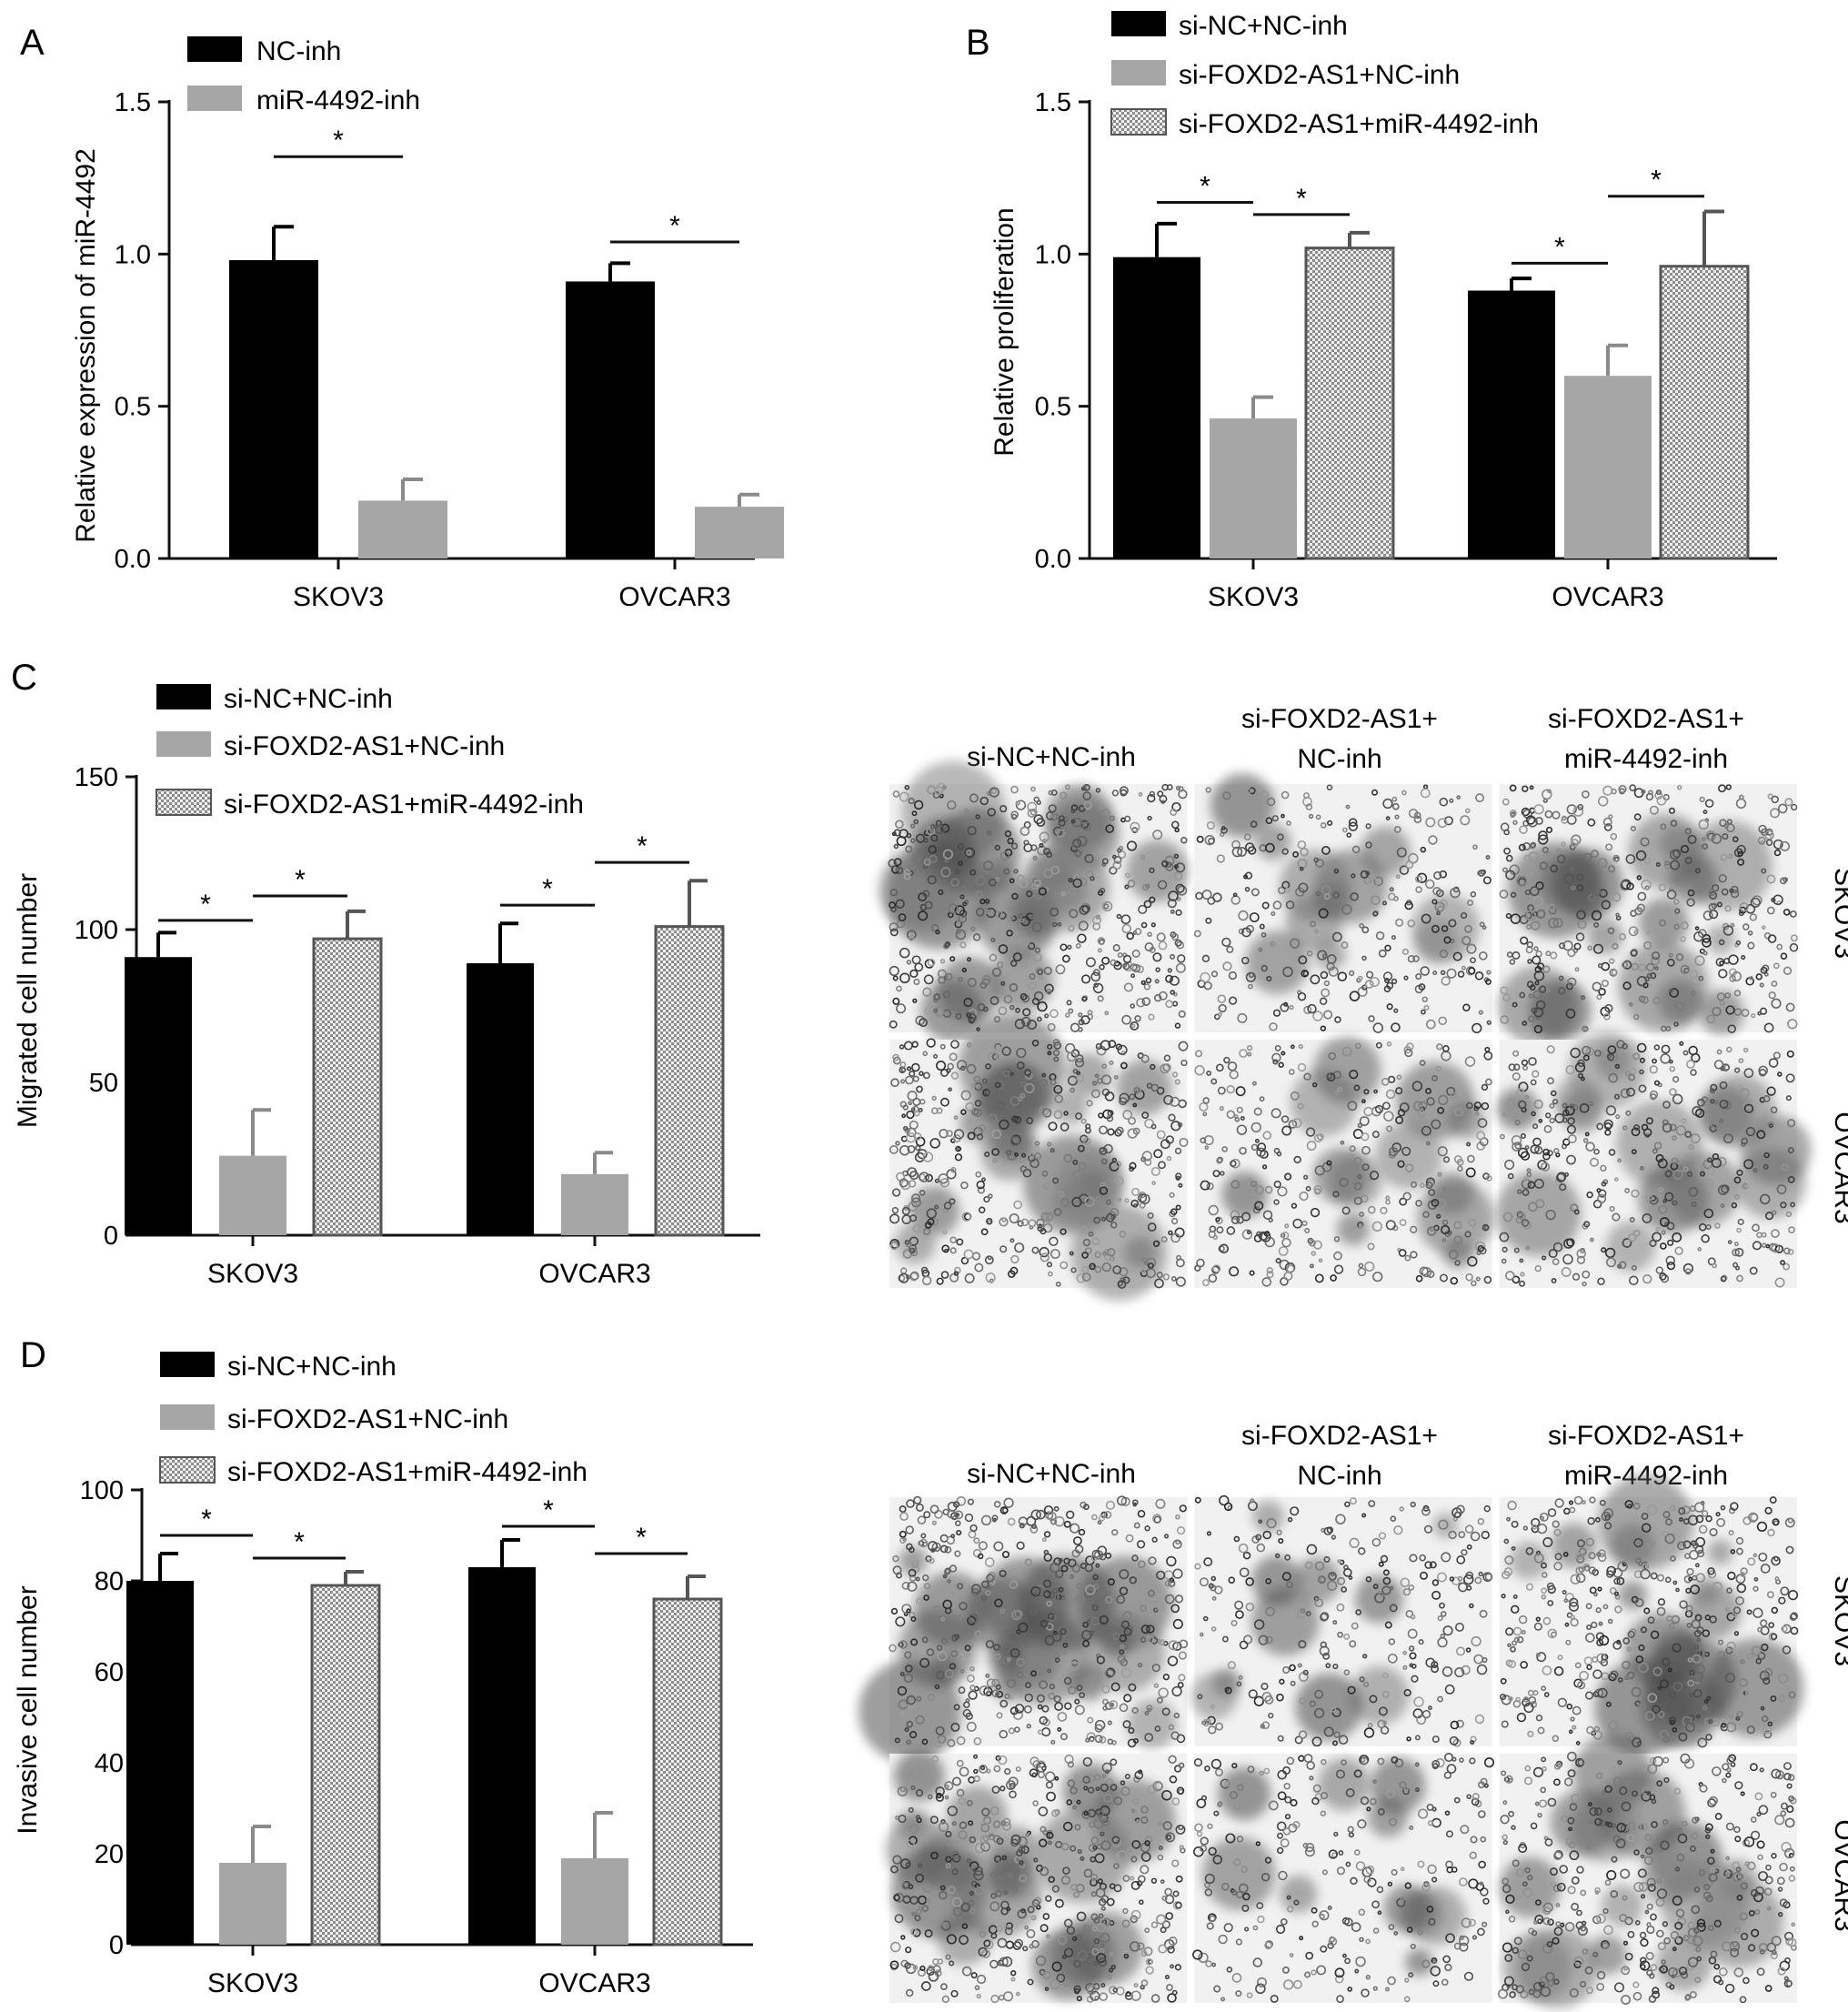 The height and width of the screenshot is (2012, 1848). Describe the element at coordinates (24, 678) in the screenshot. I see `panel-label-c: C` at that location.